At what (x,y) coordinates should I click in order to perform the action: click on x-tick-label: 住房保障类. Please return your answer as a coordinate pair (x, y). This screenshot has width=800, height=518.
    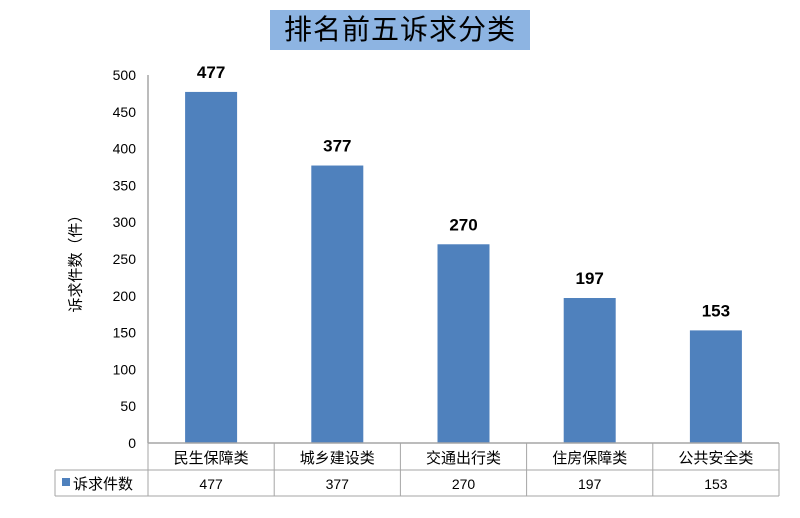
    Looking at the image, I should click on (589, 458).